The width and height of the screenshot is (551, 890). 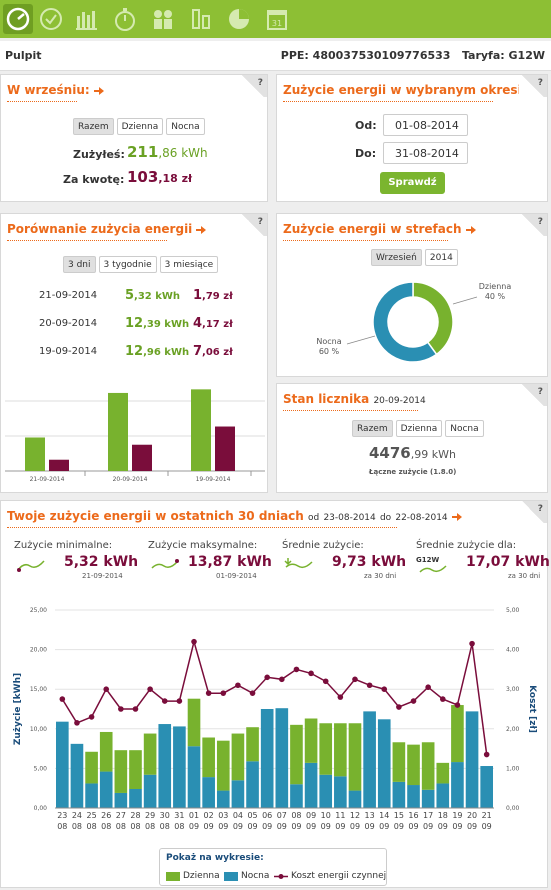 What do you see at coordinates (209, 815) in the screenshot?
I see `x-tick-day: 02` at bounding box center [209, 815].